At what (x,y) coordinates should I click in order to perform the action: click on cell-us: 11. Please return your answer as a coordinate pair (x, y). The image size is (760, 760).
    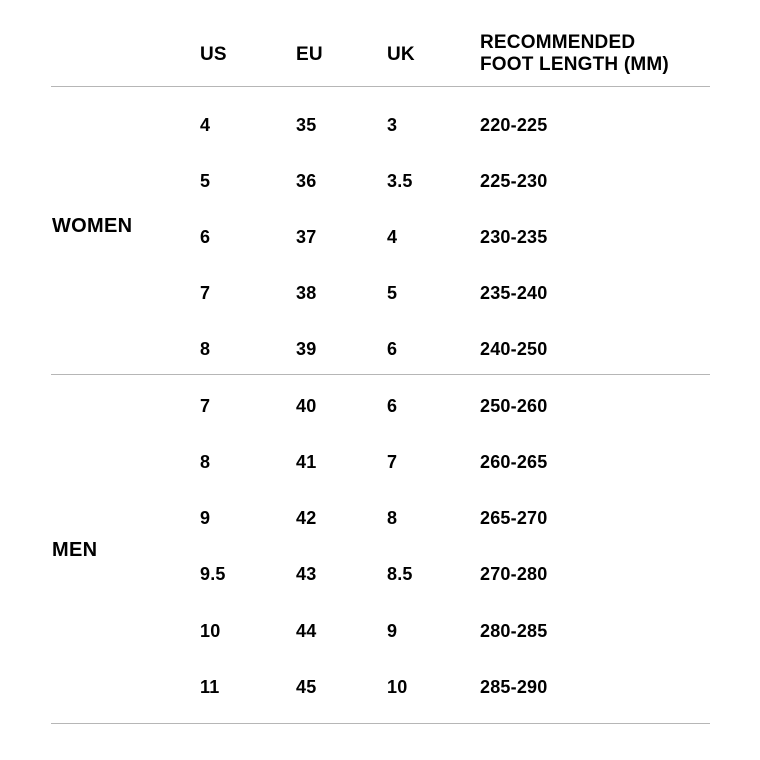
    Looking at the image, I should click on (210, 687).